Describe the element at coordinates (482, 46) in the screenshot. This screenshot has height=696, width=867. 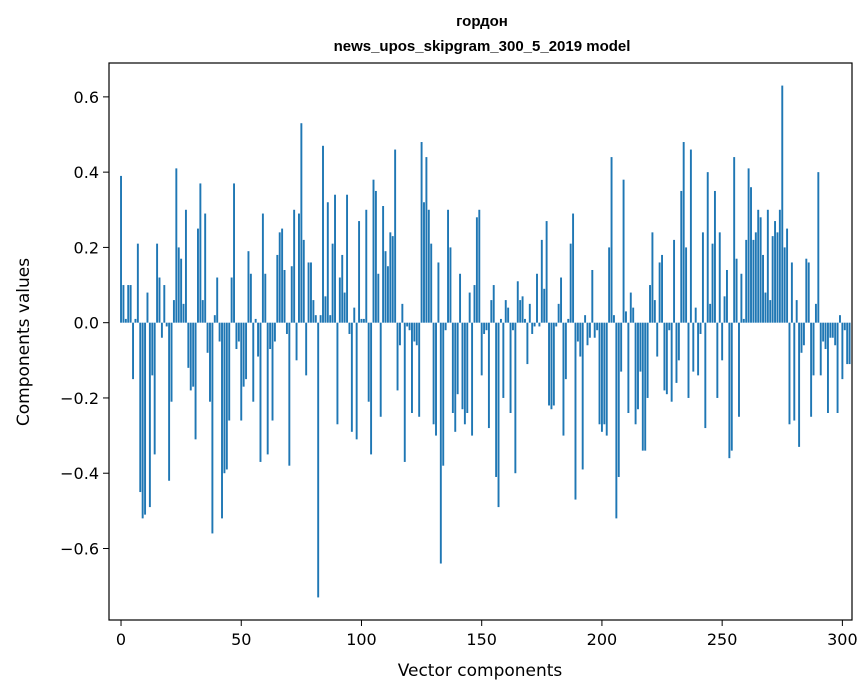
I see `chart-subtitle: news_upos_skipgram_300_5_2019 model` at that location.